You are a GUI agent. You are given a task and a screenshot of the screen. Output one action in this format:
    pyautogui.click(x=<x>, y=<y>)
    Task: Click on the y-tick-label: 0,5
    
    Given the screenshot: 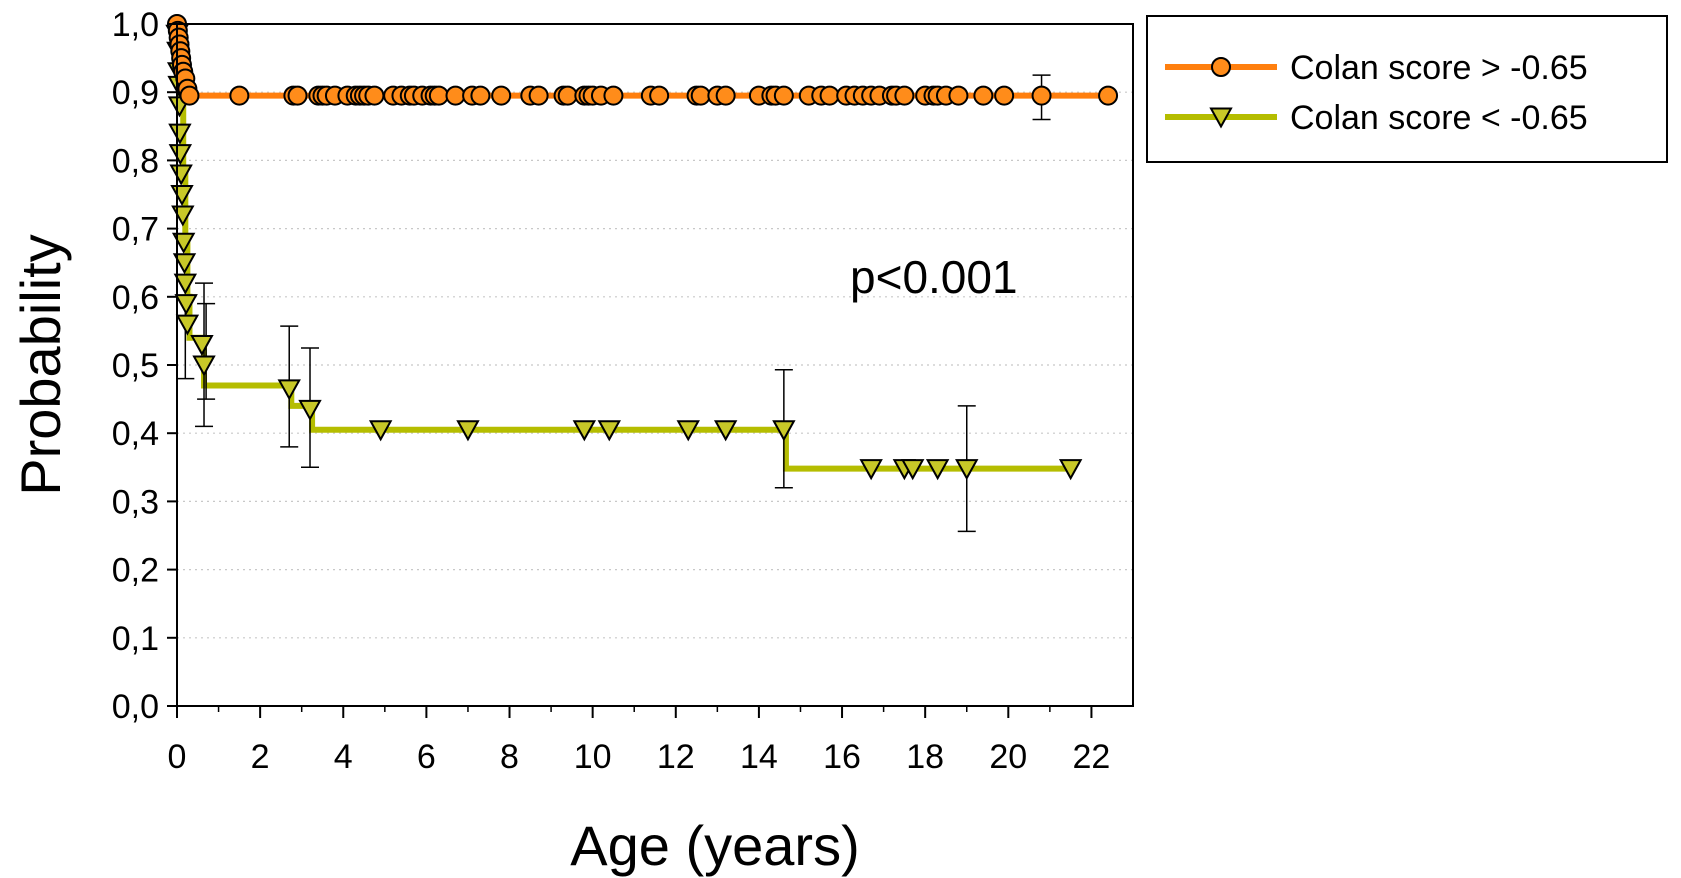 What is the action you would take?
    pyautogui.click(x=135, y=366)
    